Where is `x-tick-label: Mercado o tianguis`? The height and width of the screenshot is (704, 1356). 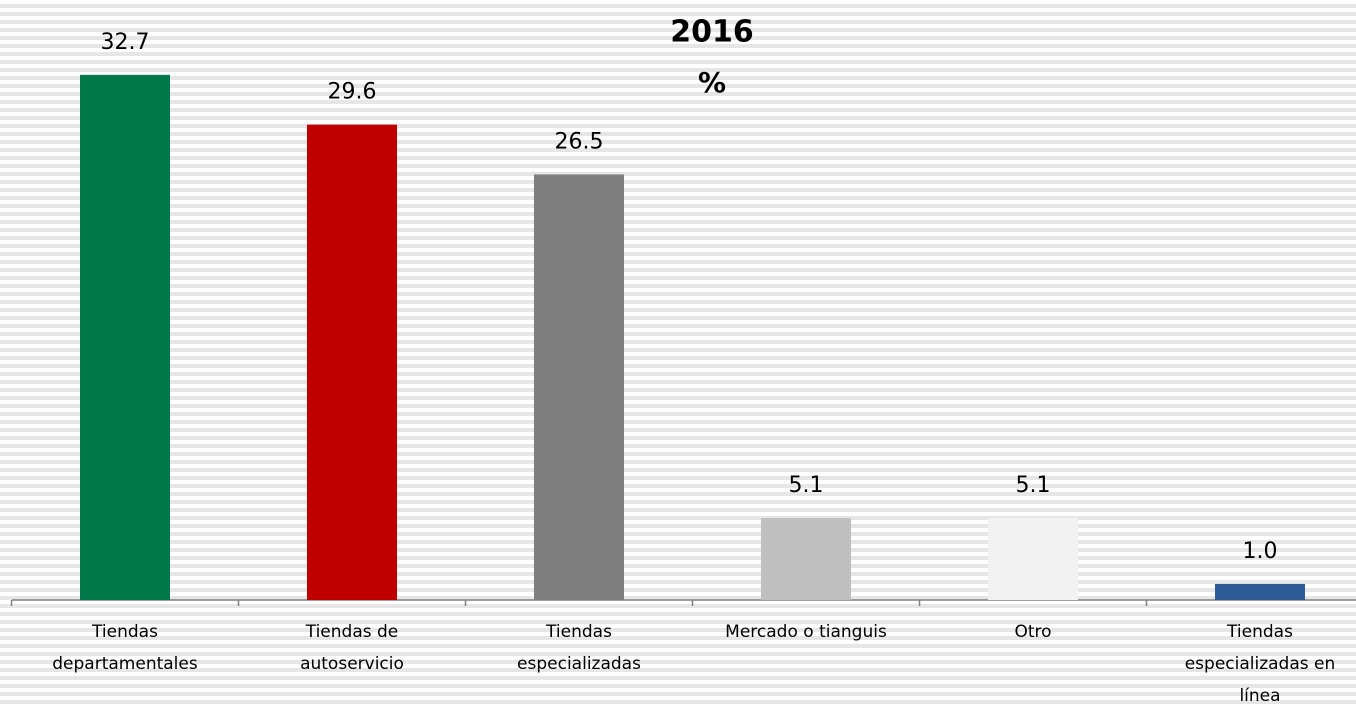 x-tick-label: Mercado o tianguis is located at coordinates (806, 632).